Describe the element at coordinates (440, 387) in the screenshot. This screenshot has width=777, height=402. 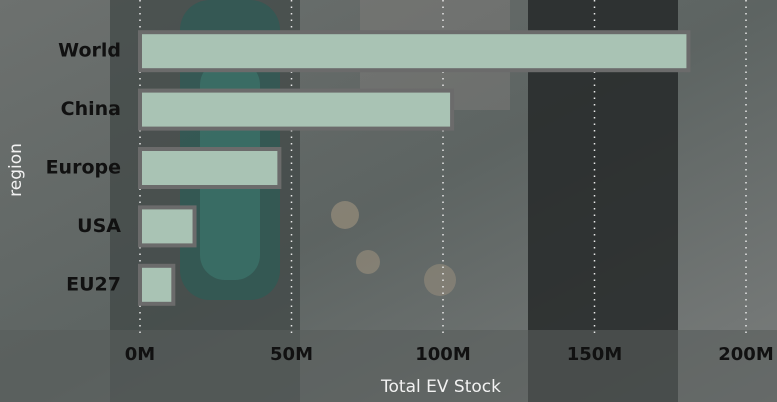
I see `x-axis-title: Total EV Stock` at that location.